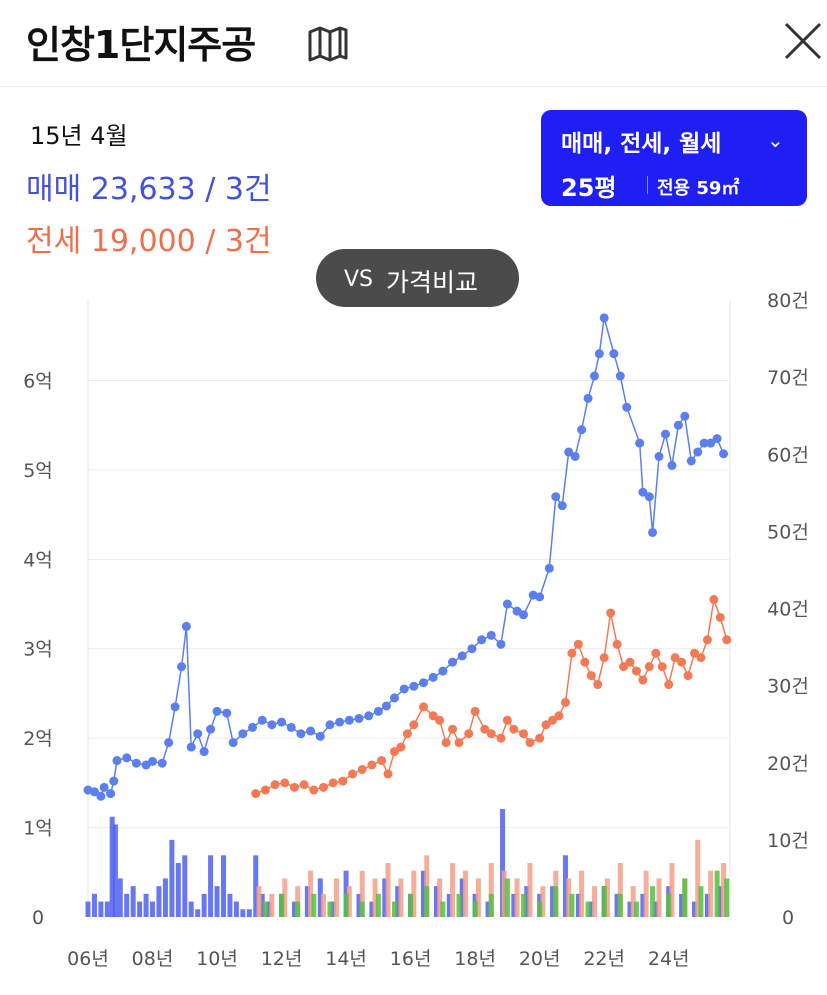 Image resolution: width=827 pixels, height=995 pixels. Describe the element at coordinates (153, 959) in the screenshot. I see `x-tick-label: 08년` at that location.